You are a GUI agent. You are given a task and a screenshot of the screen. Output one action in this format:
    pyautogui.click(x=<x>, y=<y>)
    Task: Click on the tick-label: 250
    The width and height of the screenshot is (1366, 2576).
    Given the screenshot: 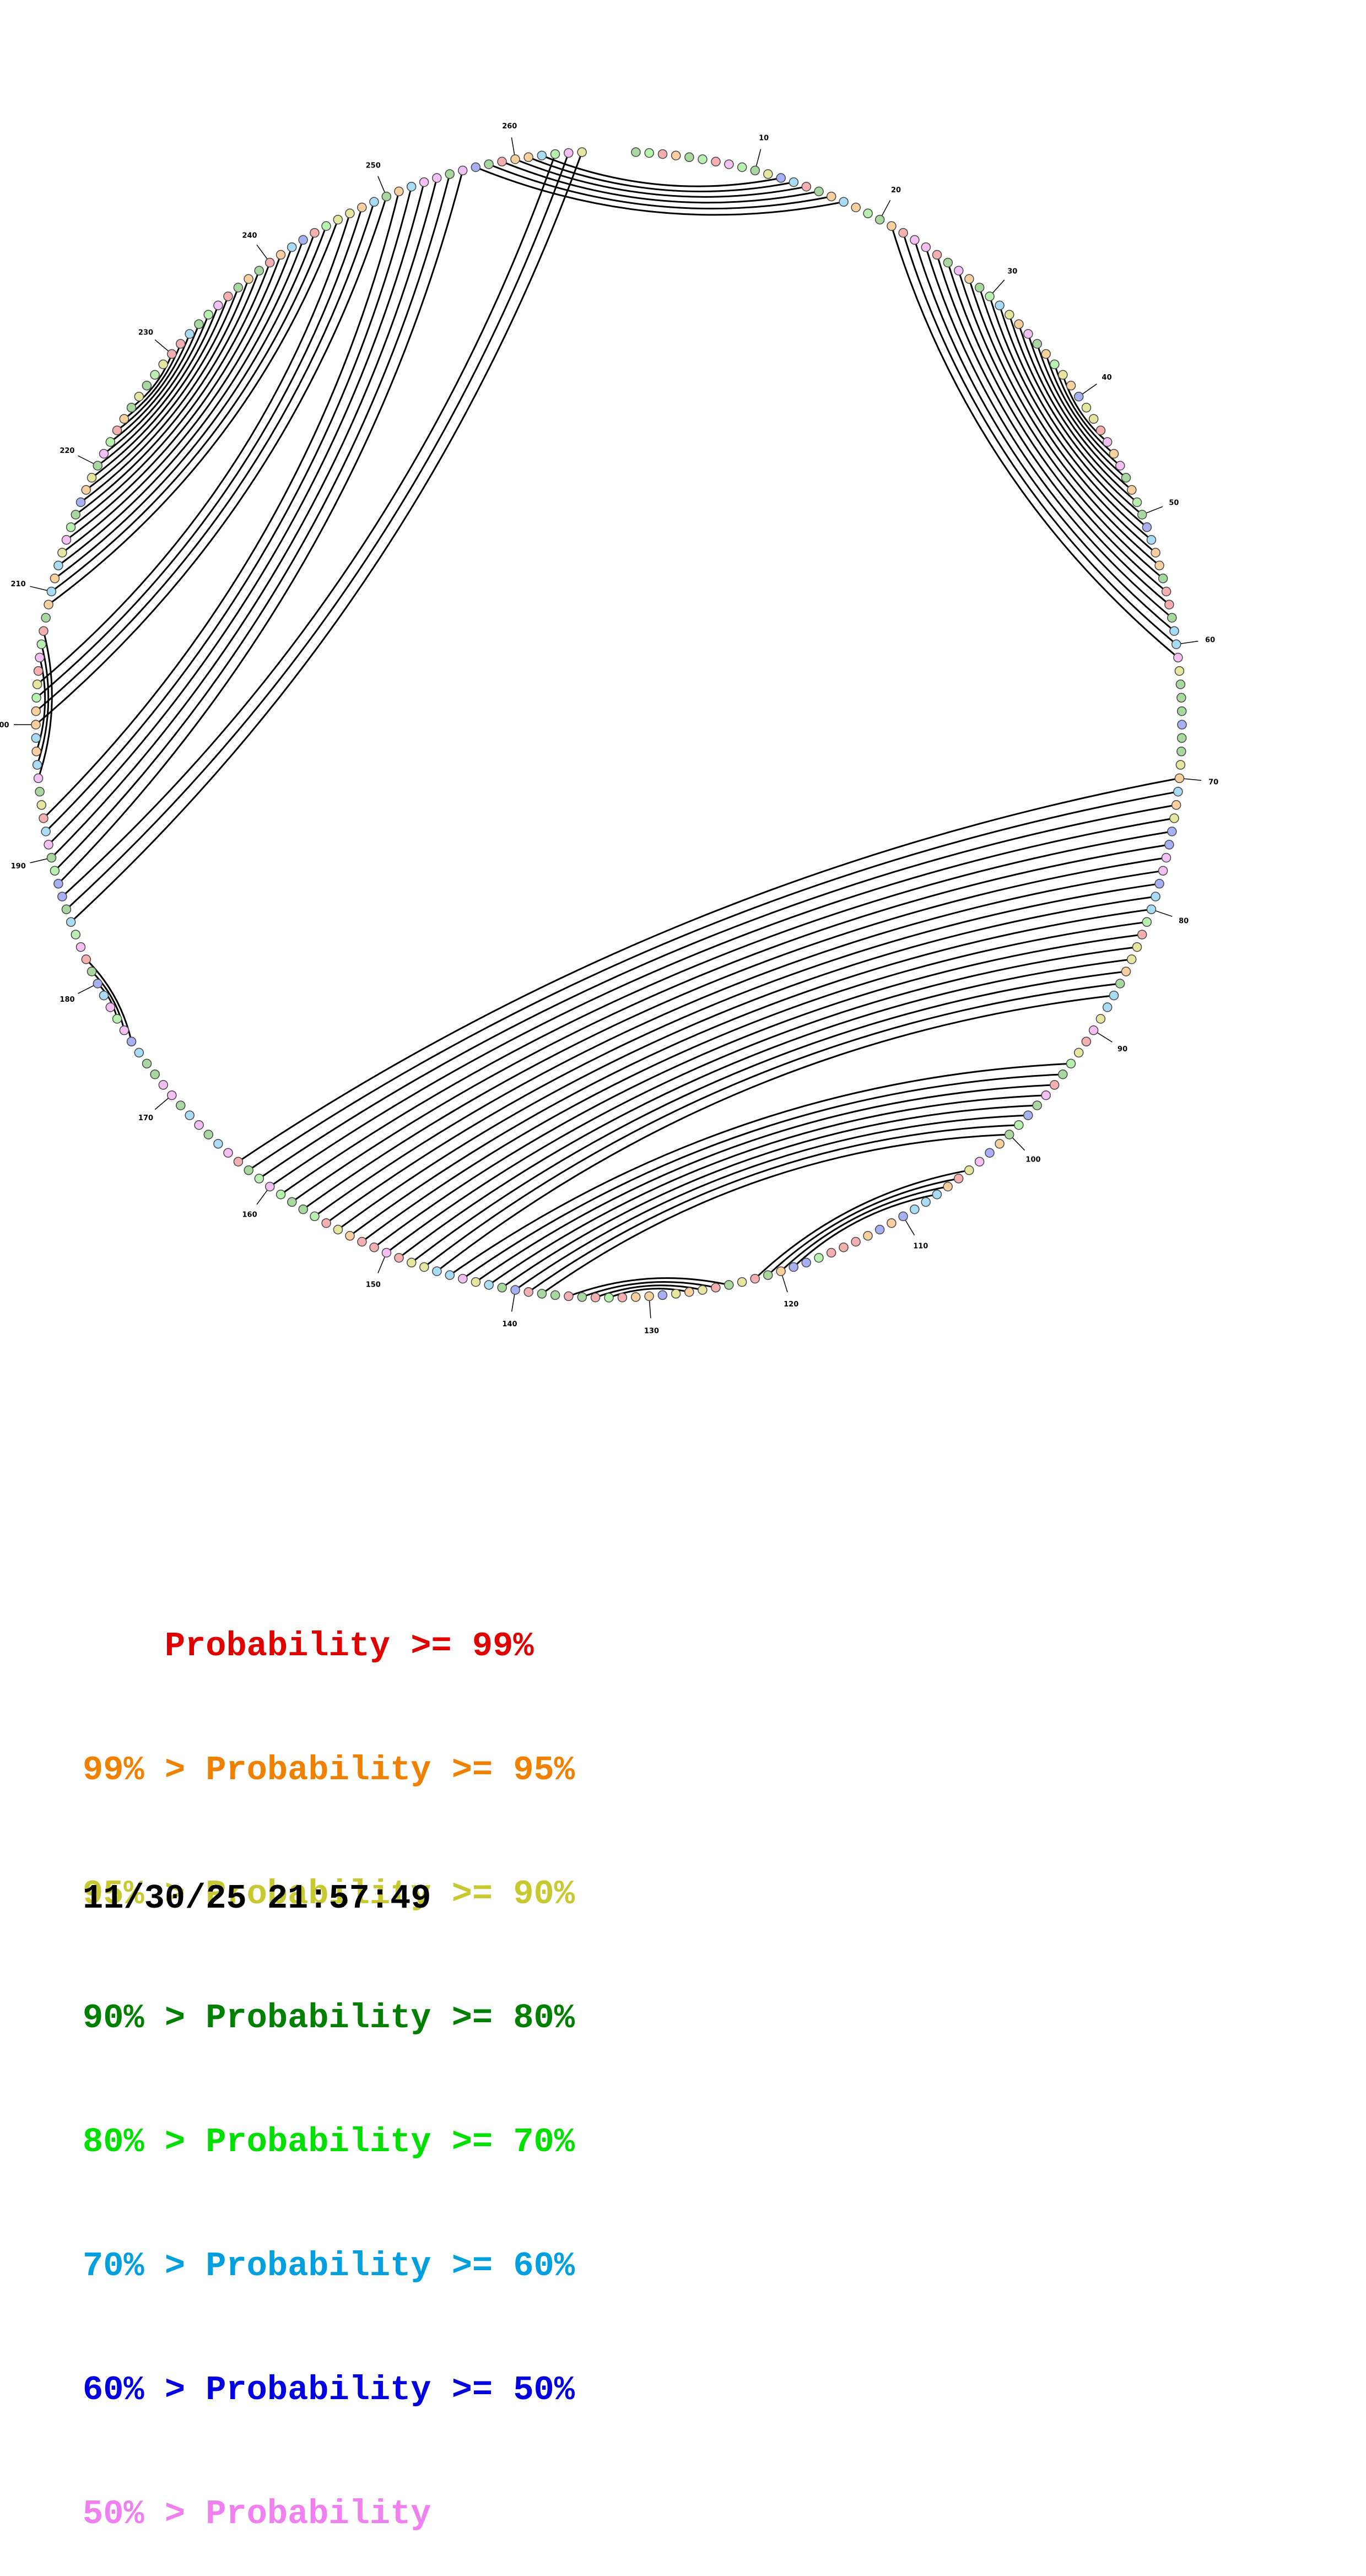 What is the action you would take?
    pyautogui.click(x=373, y=165)
    